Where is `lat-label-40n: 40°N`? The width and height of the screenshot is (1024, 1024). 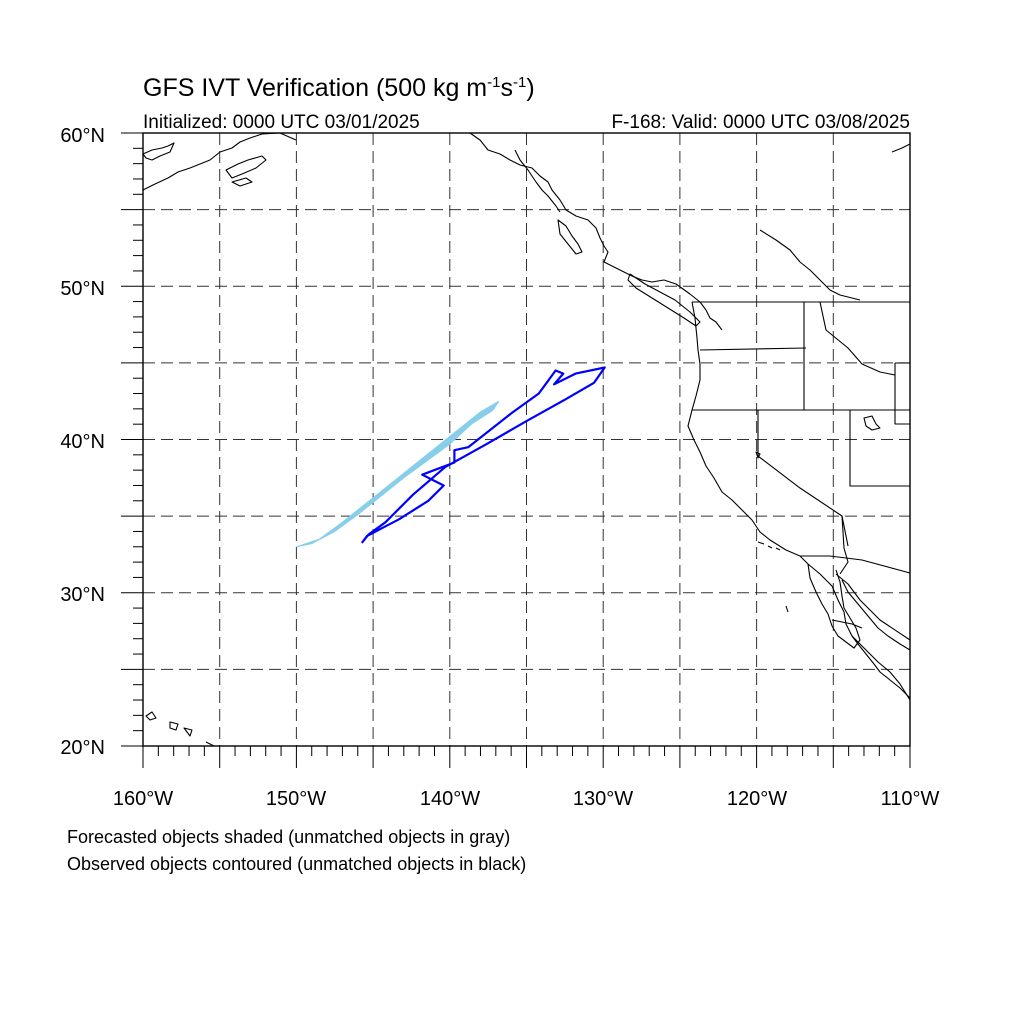
lat-label-40n: 40°N is located at coordinates (82, 442).